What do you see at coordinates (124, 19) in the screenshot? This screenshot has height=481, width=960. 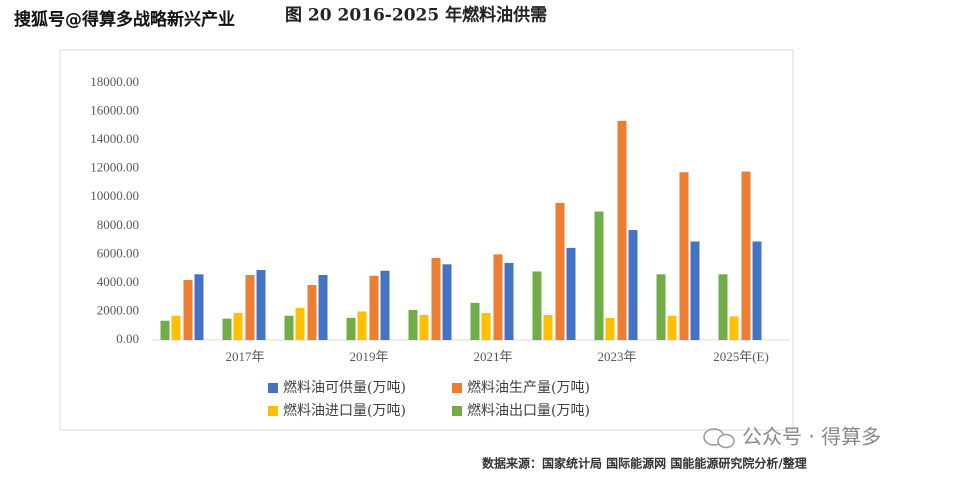 I see `watermark: 搜狐号@得算多战略新兴产业` at bounding box center [124, 19].